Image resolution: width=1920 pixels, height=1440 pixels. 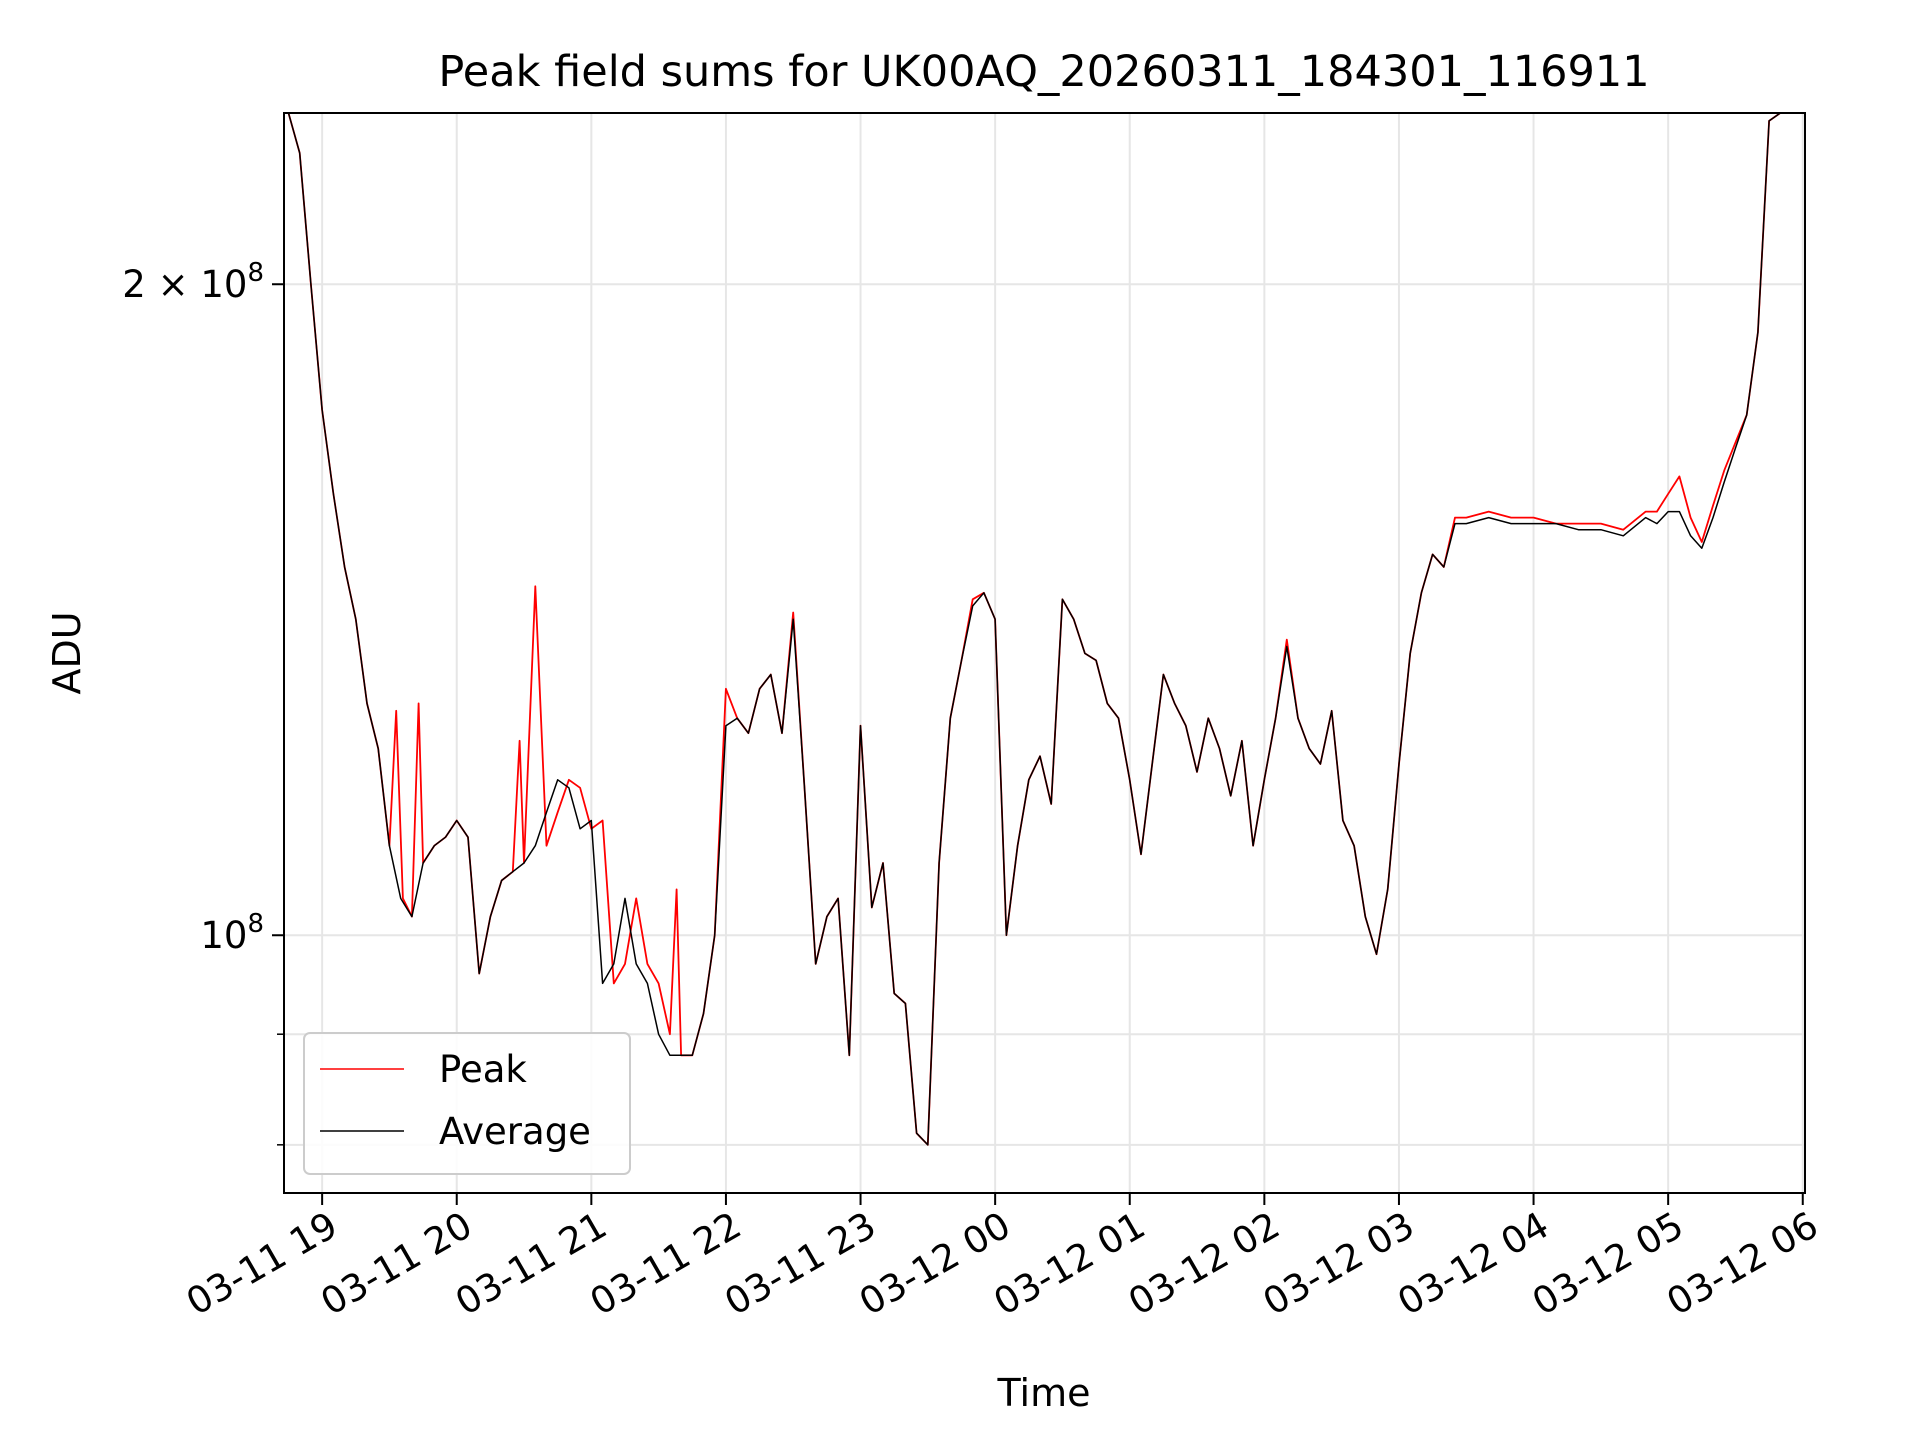 What do you see at coordinates (193, 282) in the screenshot?
I see `y-tick-label: 2 × 108` at bounding box center [193, 282].